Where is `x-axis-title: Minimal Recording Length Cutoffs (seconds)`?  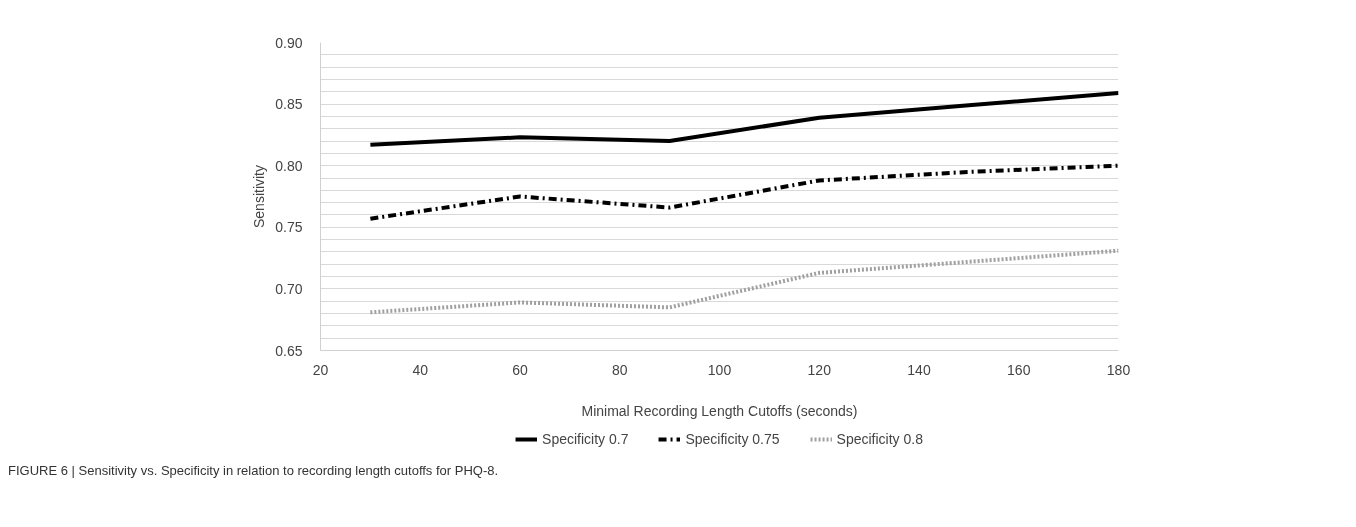 x-axis-title: Minimal Recording Length Cutoffs (seconds) is located at coordinates (719, 410).